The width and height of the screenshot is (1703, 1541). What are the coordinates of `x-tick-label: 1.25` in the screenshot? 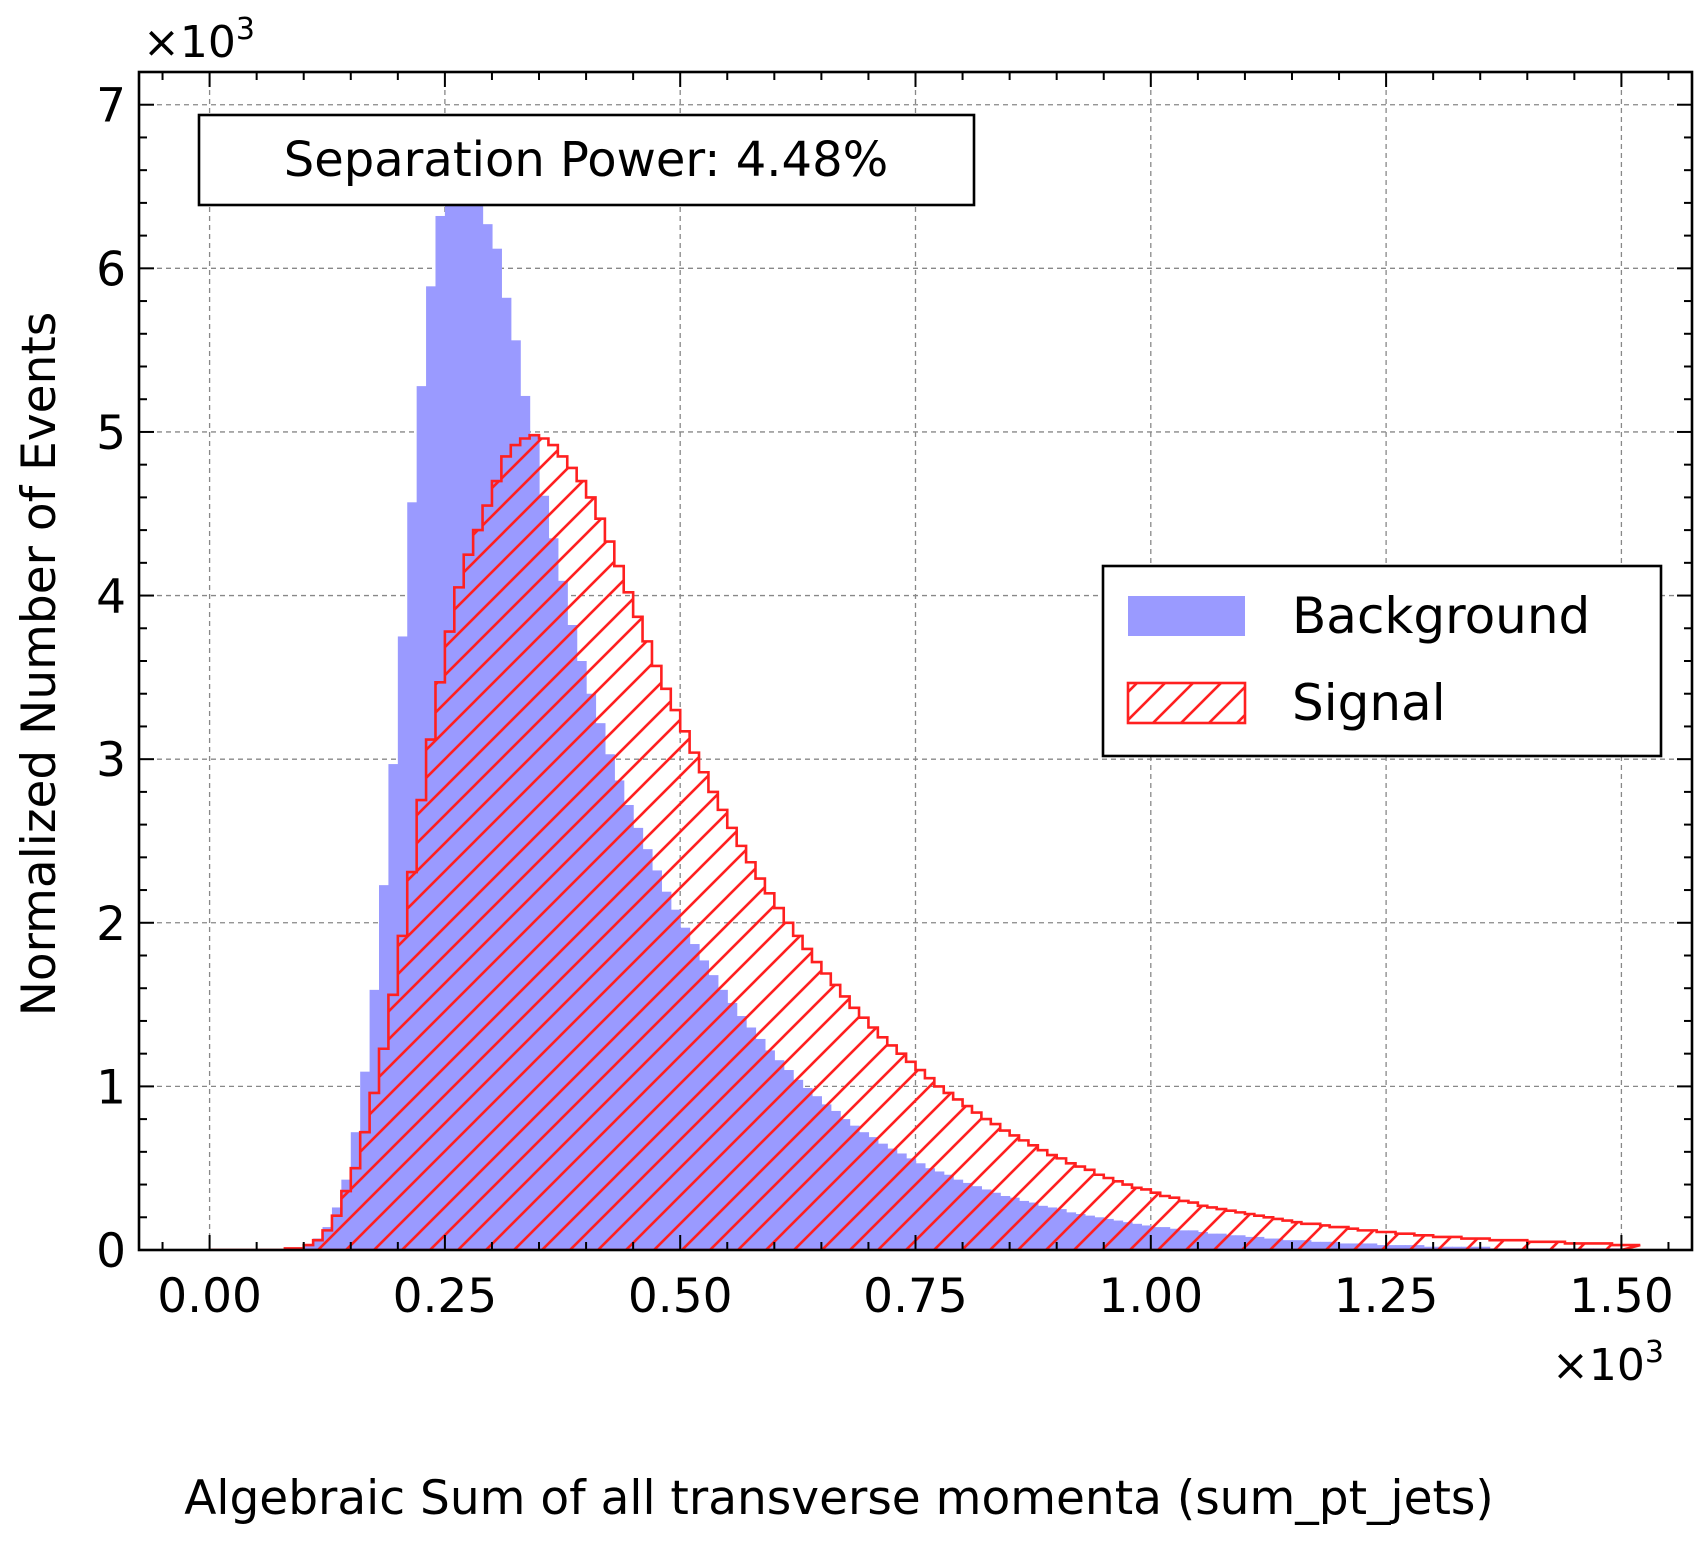 It's located at (1386, 1296).